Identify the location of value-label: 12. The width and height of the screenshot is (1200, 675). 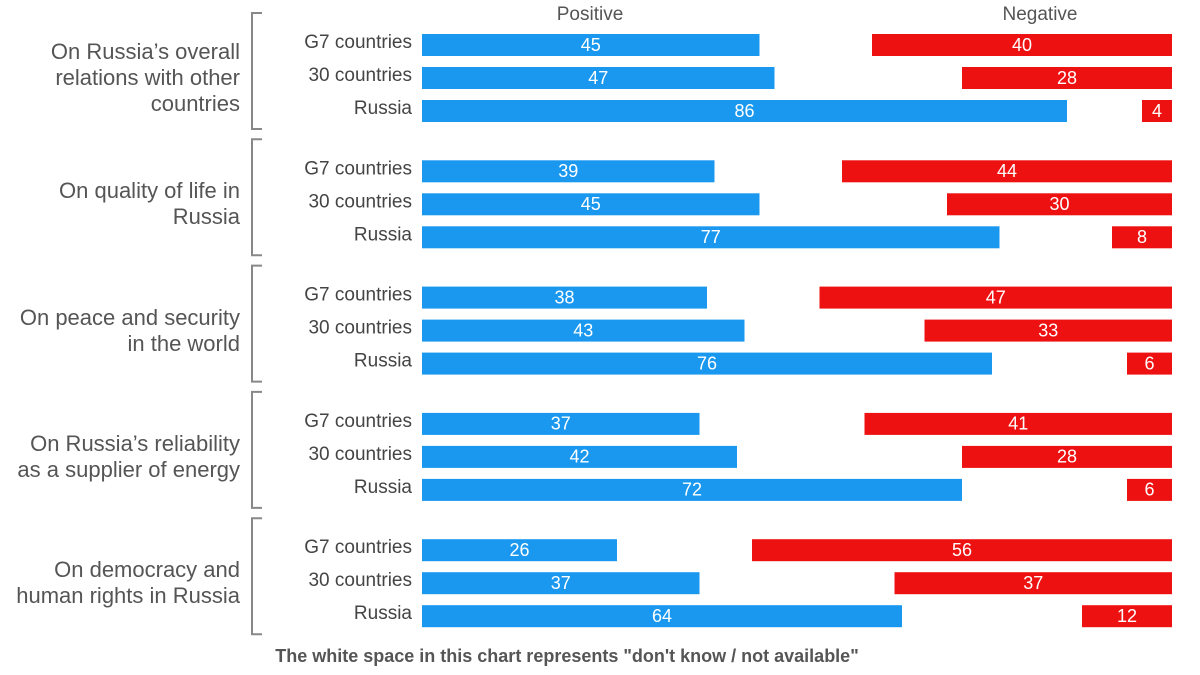
(1127, 616).